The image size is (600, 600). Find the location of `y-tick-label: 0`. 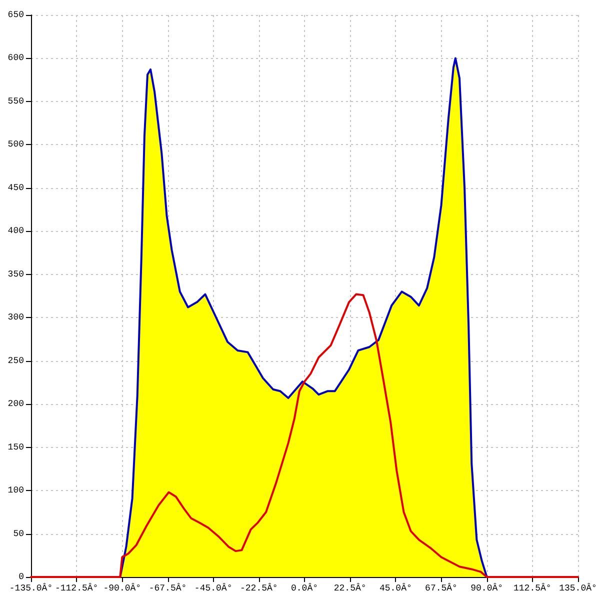

y-tick-label: 0 is located at coordinates (21, 577).